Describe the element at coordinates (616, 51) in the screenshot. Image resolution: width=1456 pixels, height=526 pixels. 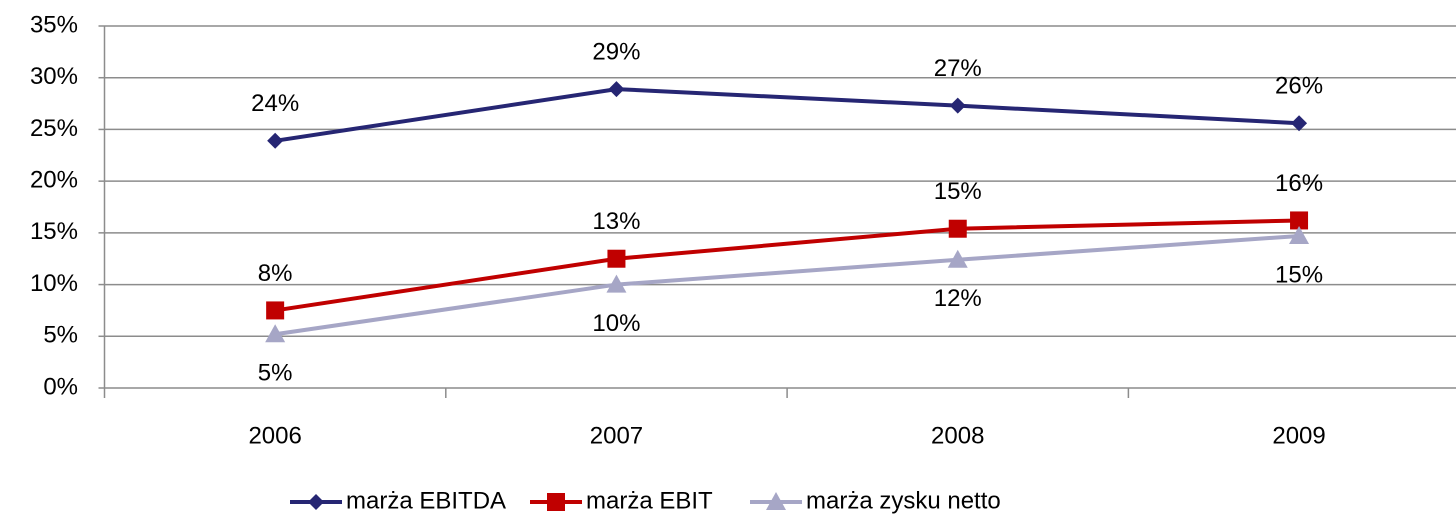
I see `data-label: 29%` at that location.